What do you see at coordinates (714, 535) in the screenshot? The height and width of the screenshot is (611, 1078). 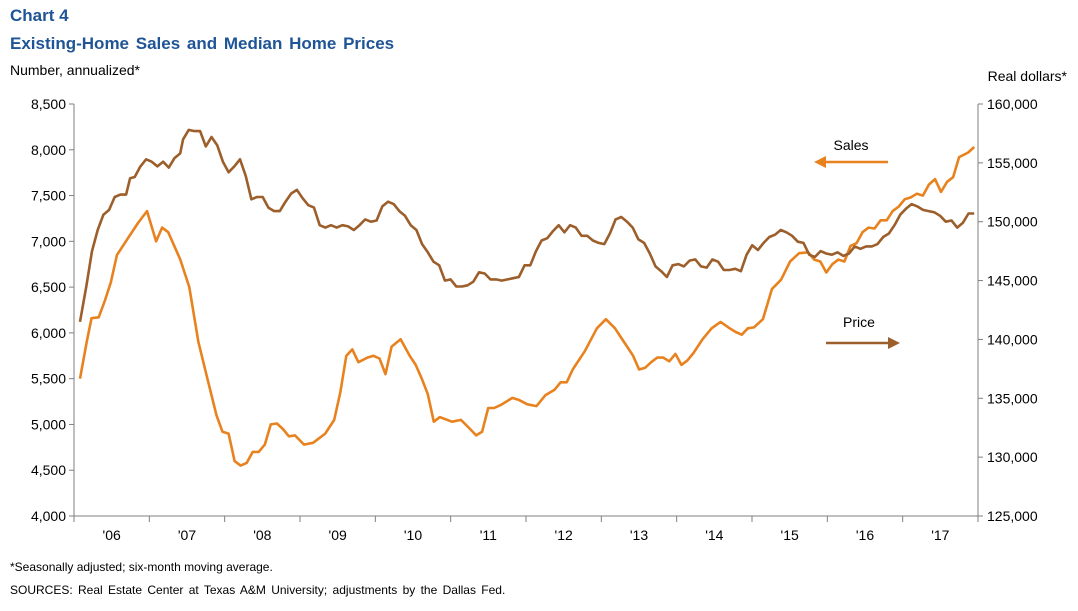 I see `x-tick-label: '14` at bounding box center [714, 535].